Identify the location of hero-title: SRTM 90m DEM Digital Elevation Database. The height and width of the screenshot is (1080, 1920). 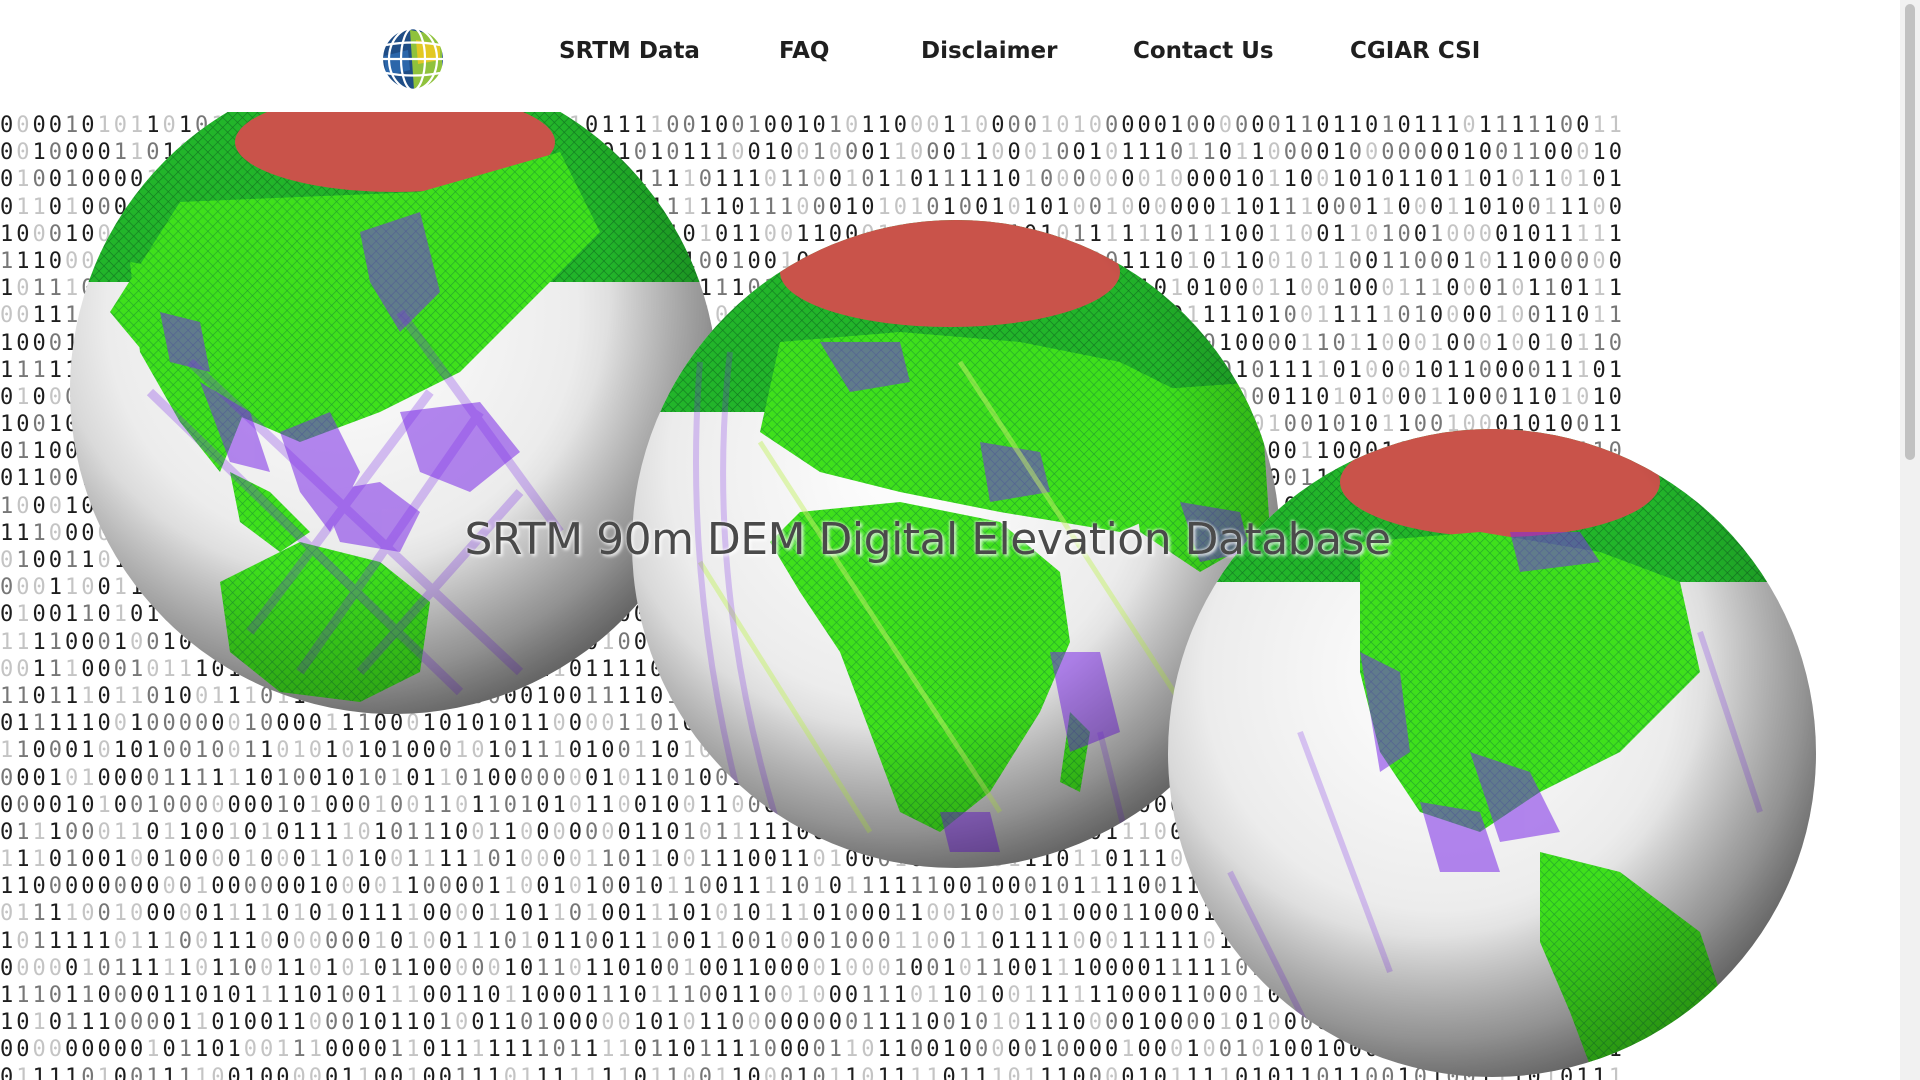
(927, 539).